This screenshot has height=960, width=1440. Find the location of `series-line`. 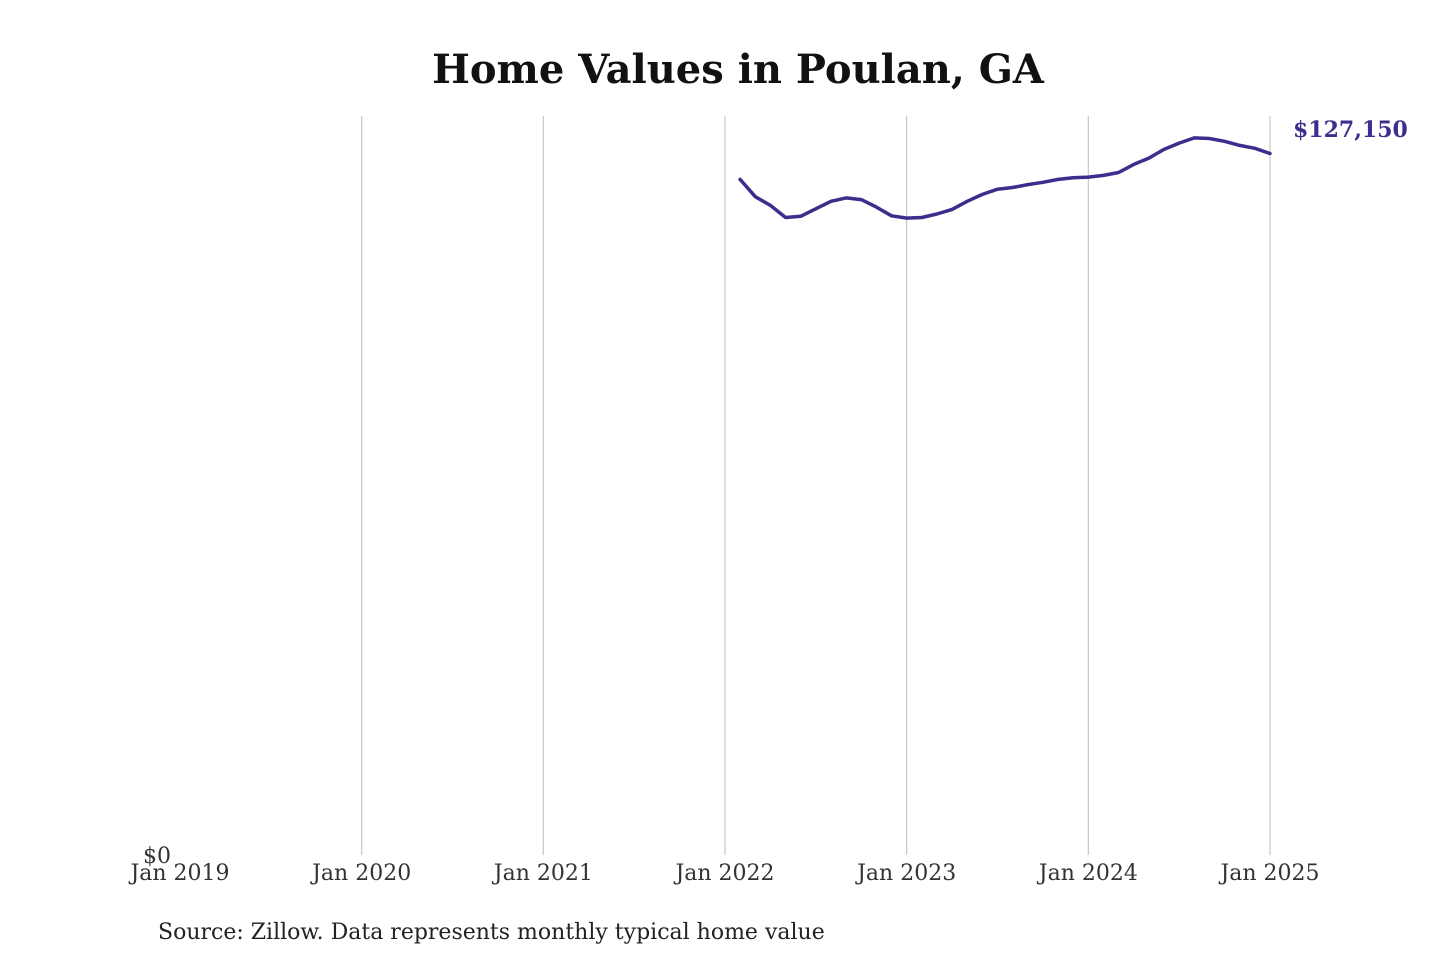

series-line is located at coordinates (1005, 178).